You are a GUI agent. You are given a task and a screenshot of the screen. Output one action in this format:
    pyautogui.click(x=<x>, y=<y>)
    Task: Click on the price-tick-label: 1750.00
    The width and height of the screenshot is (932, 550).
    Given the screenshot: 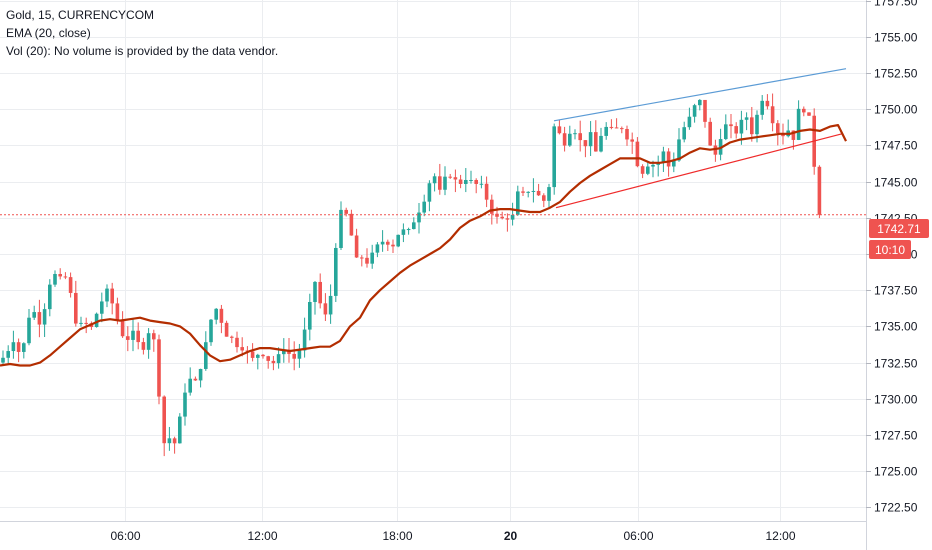 What is the action you would take?
    pyautogui.click(x=896, y=110)
    